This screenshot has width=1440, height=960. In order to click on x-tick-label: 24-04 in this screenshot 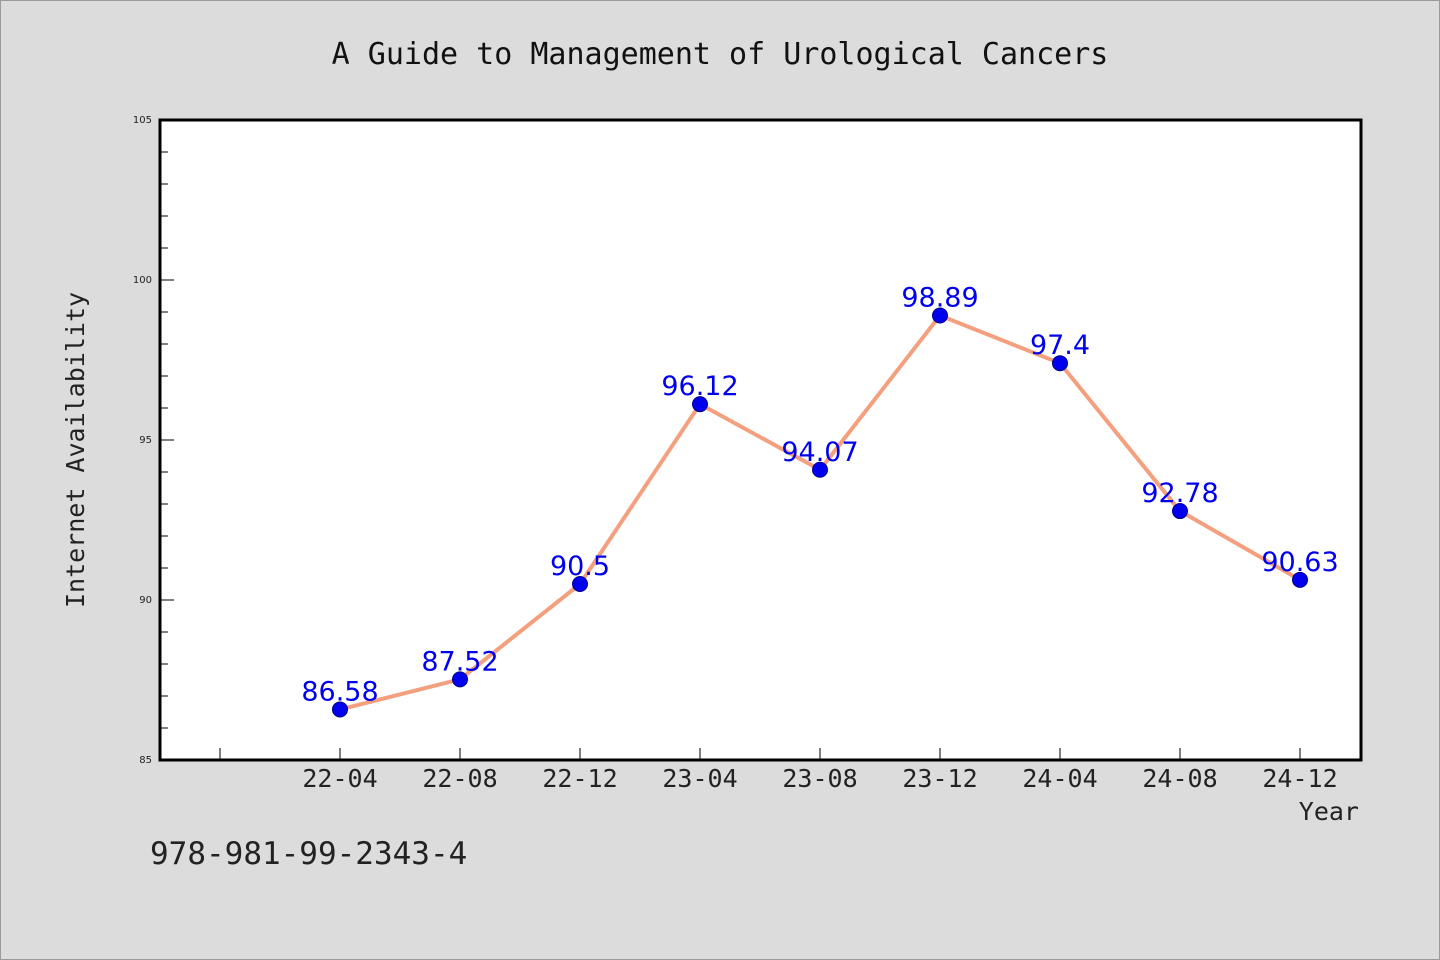, I will do `click(1059, 778)`.